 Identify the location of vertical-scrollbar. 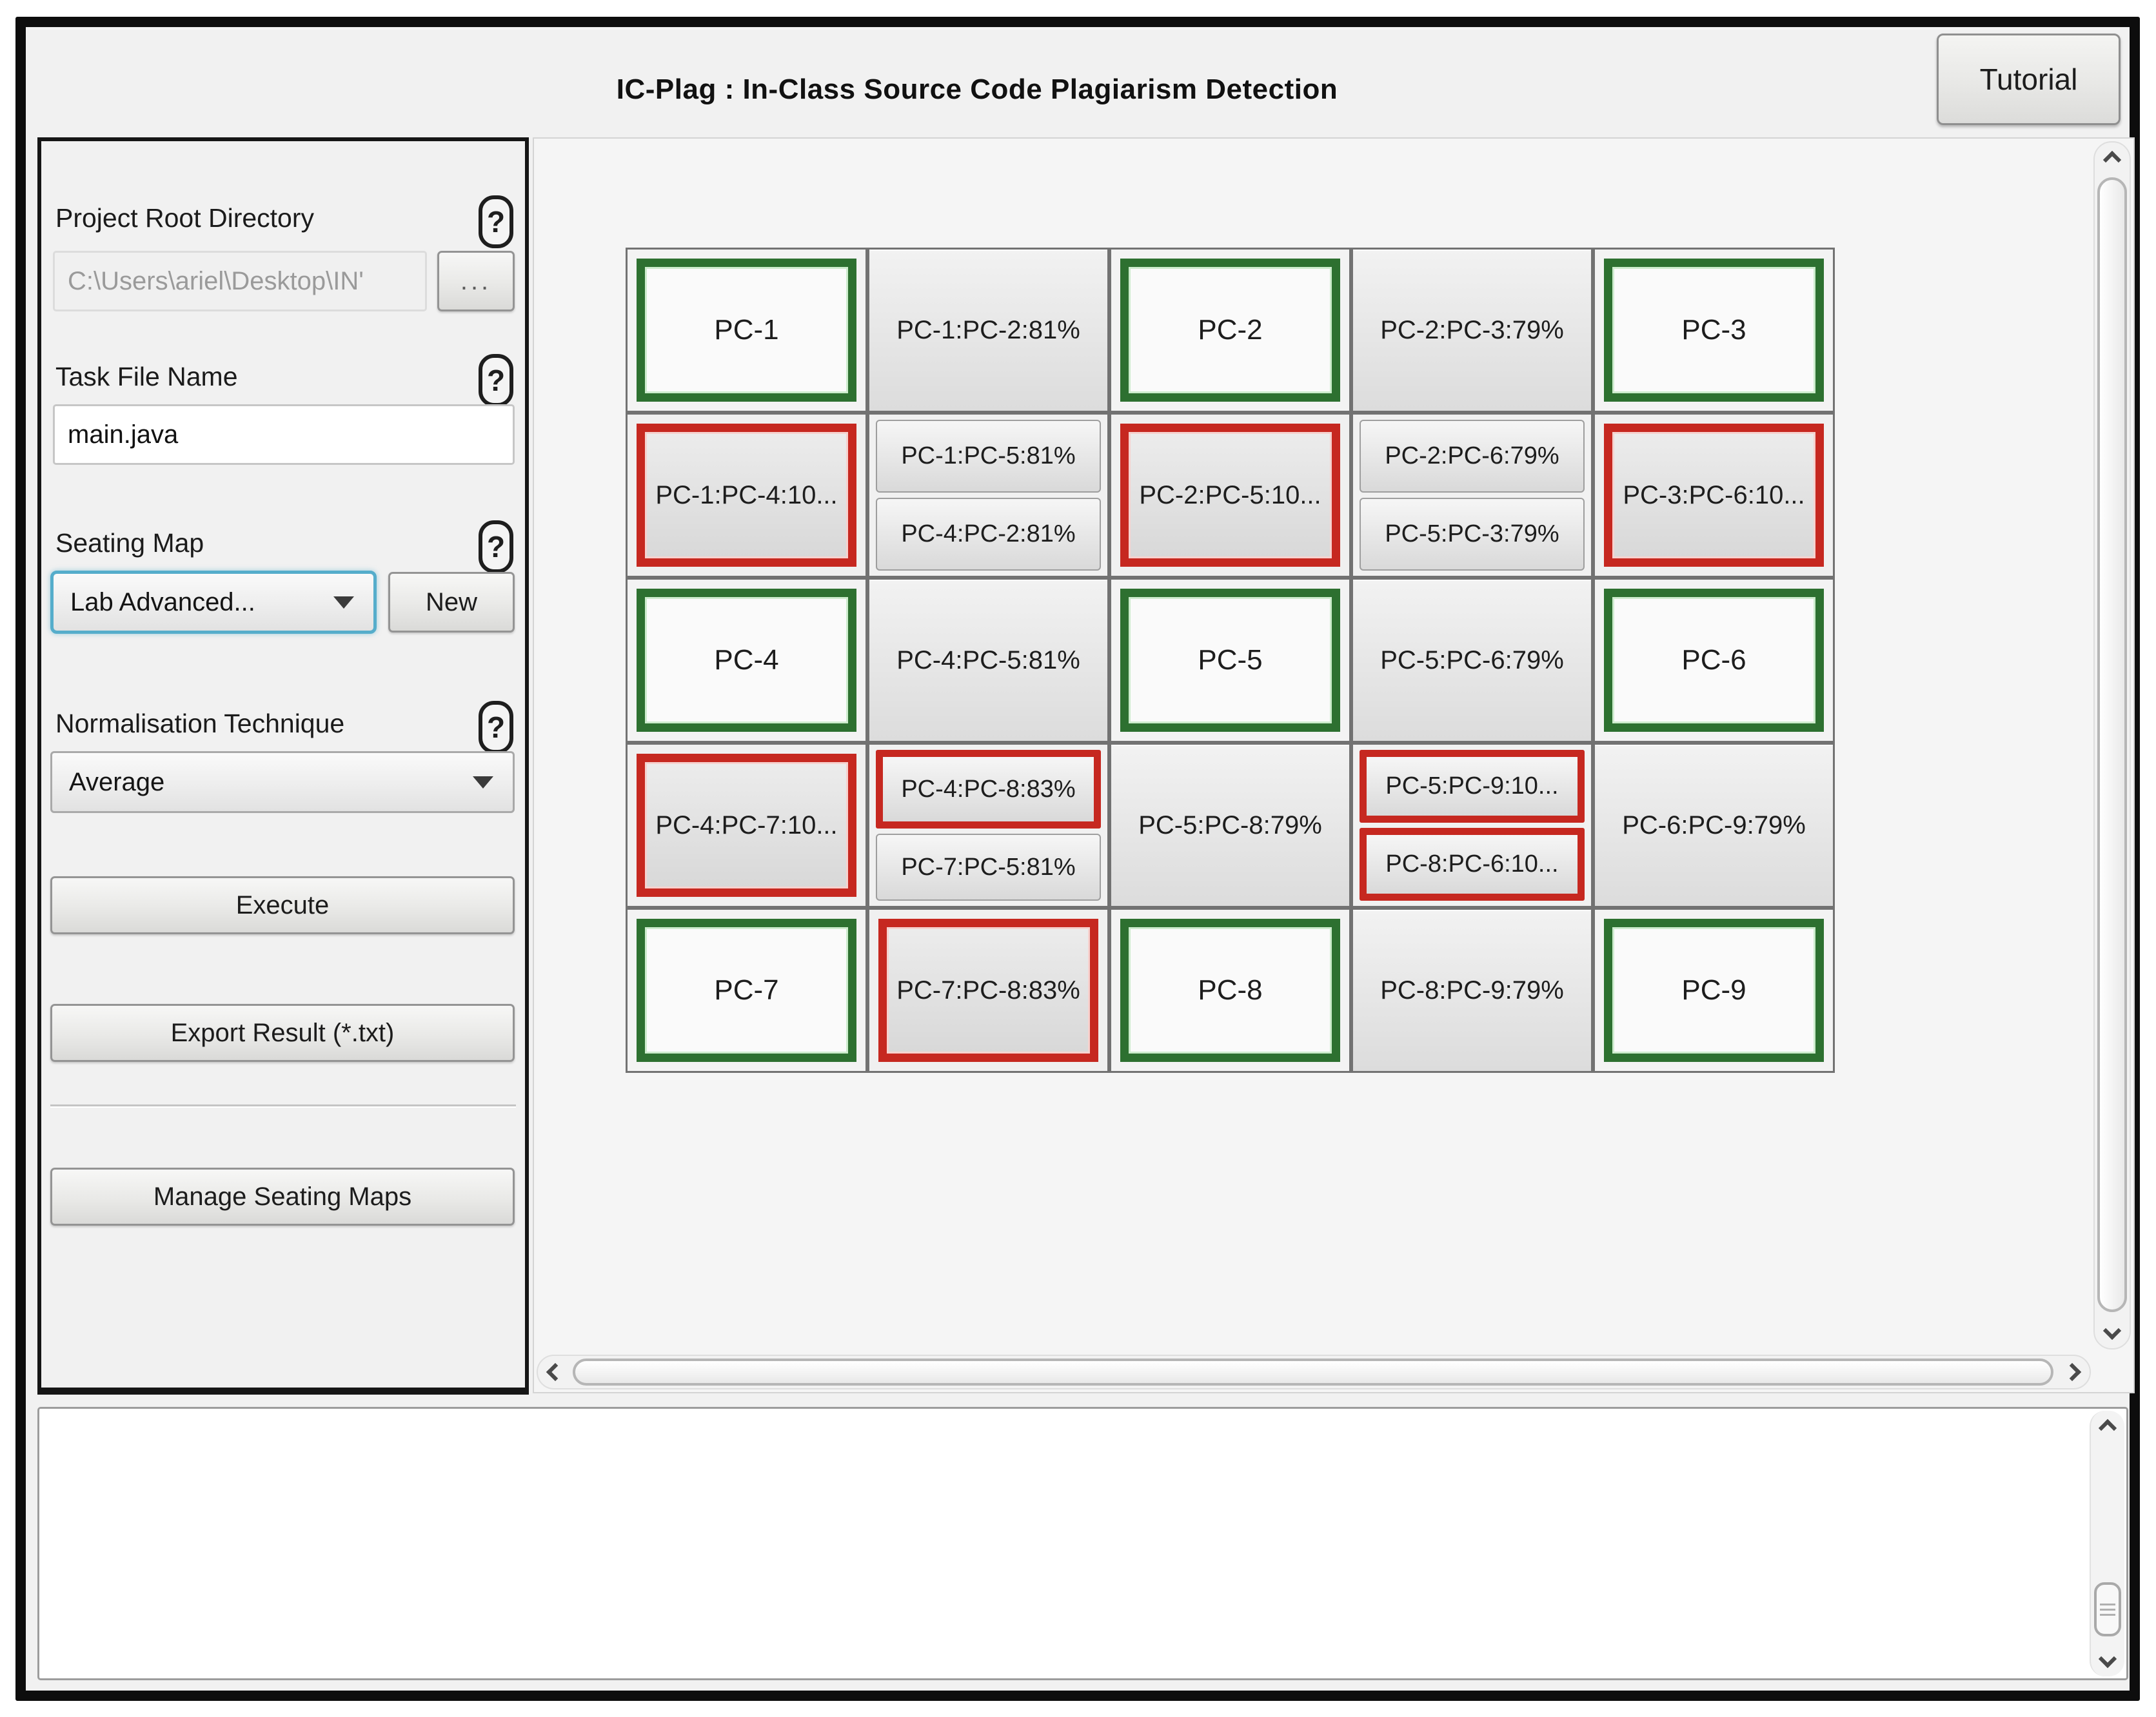
(2112, 745).